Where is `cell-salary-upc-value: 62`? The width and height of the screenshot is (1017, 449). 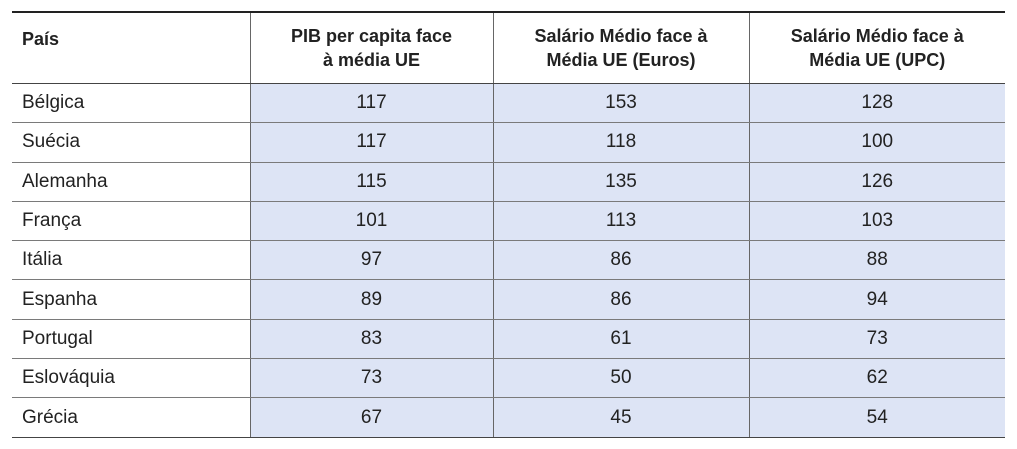
cell-salary-upc-value: 62 is located at coordinates (877, 378).